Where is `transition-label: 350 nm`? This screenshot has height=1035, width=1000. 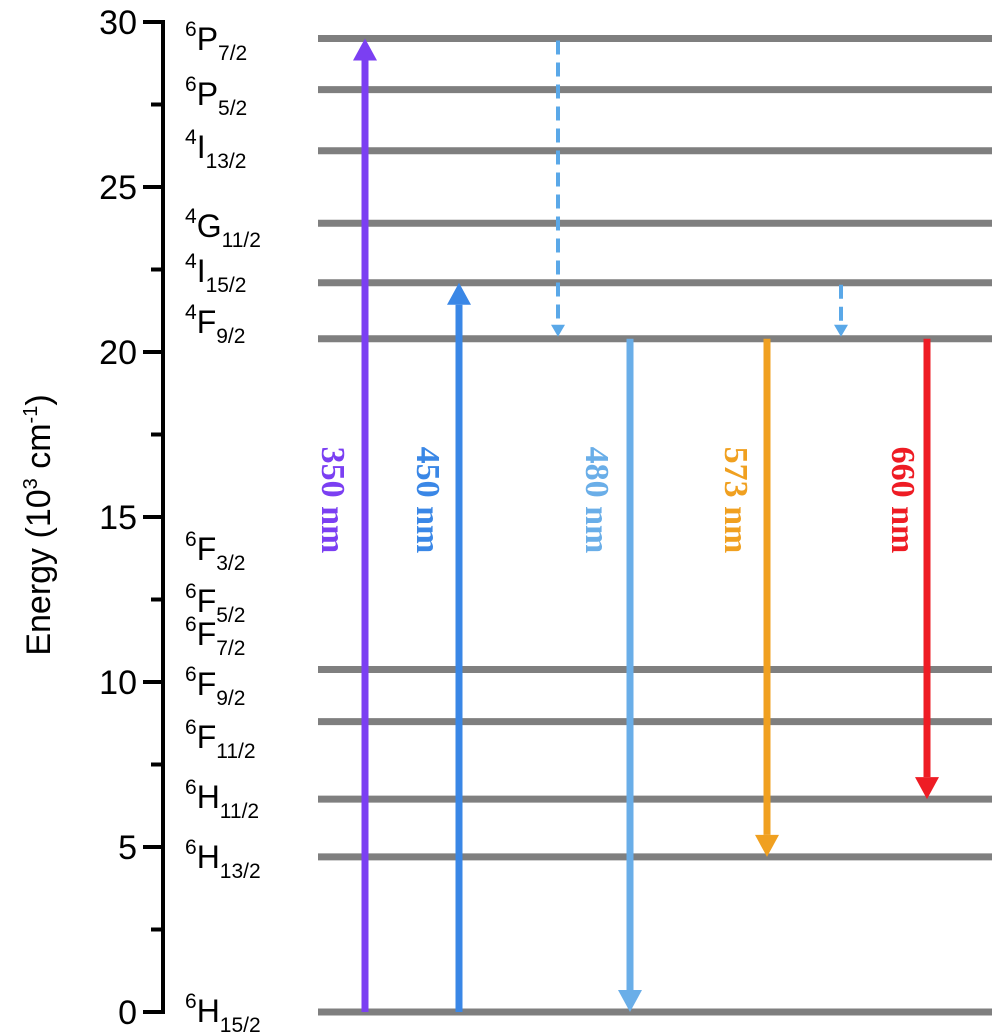 transition-label: 350 nm is located at coordinates (332, 500).